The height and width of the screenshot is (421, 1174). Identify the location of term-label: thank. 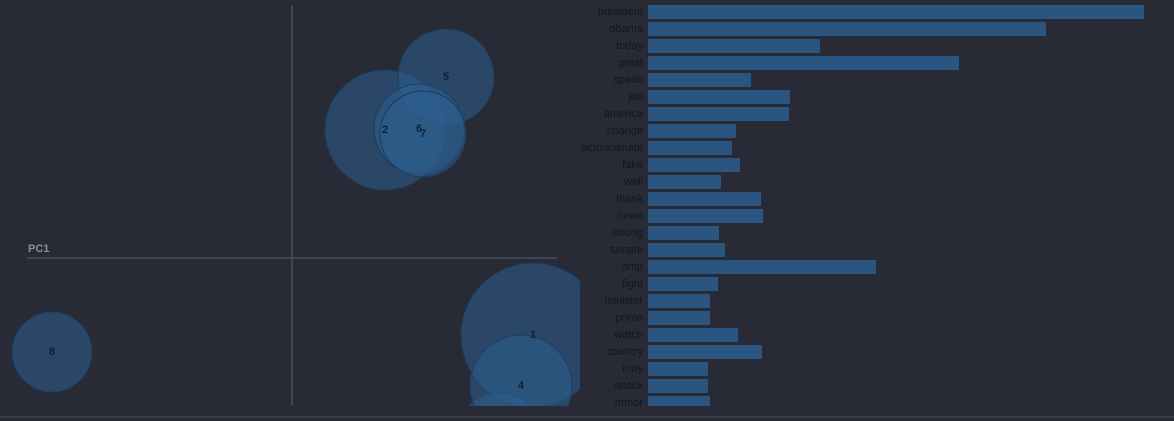
(629, 199).